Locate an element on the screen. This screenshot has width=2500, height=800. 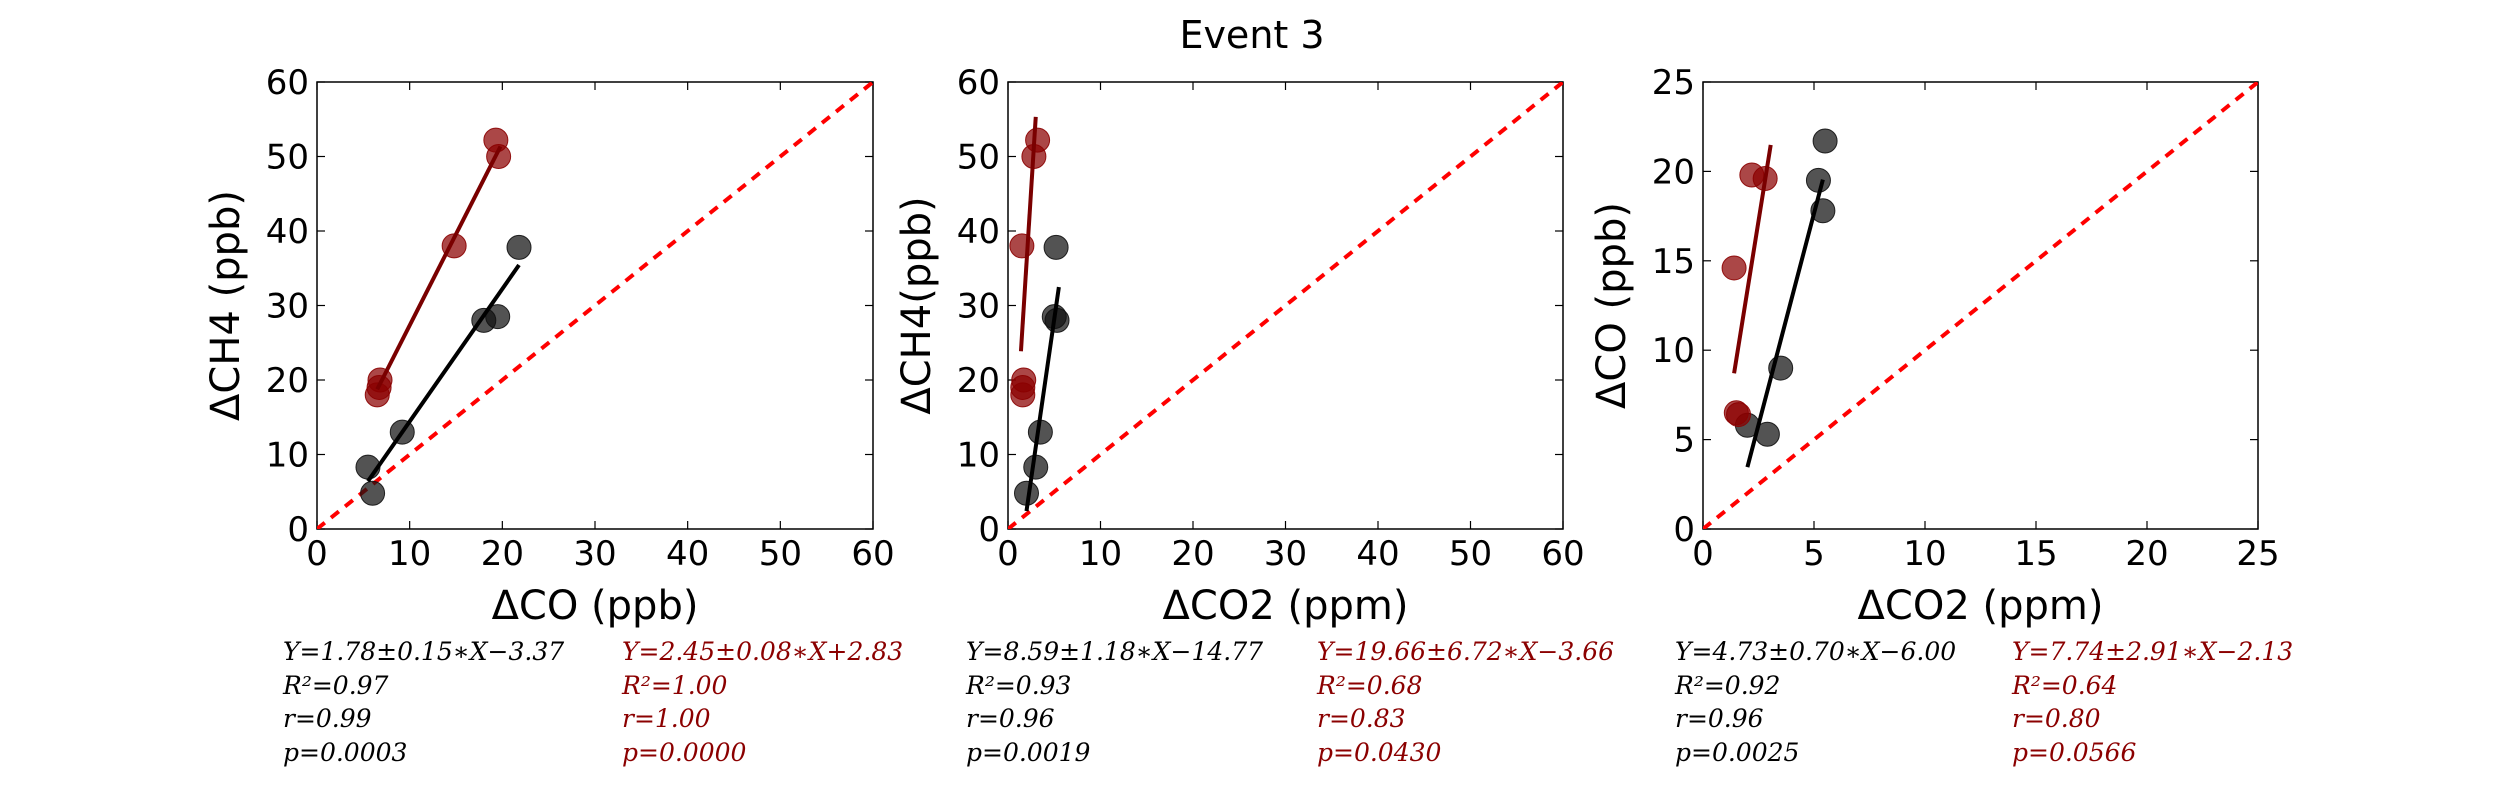
stats-left-line: Y=4.73±0.70∗X−6.00 is located at coordinates (1815, 651).